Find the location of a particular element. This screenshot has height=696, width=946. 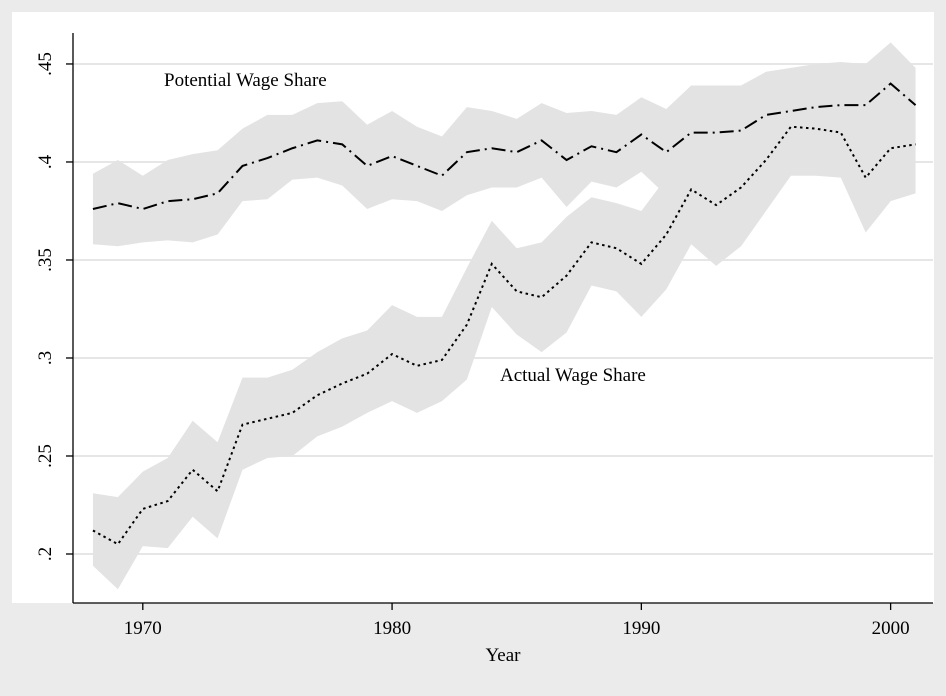

x-tick-label: 2000 is located at coordinates (891, 628).